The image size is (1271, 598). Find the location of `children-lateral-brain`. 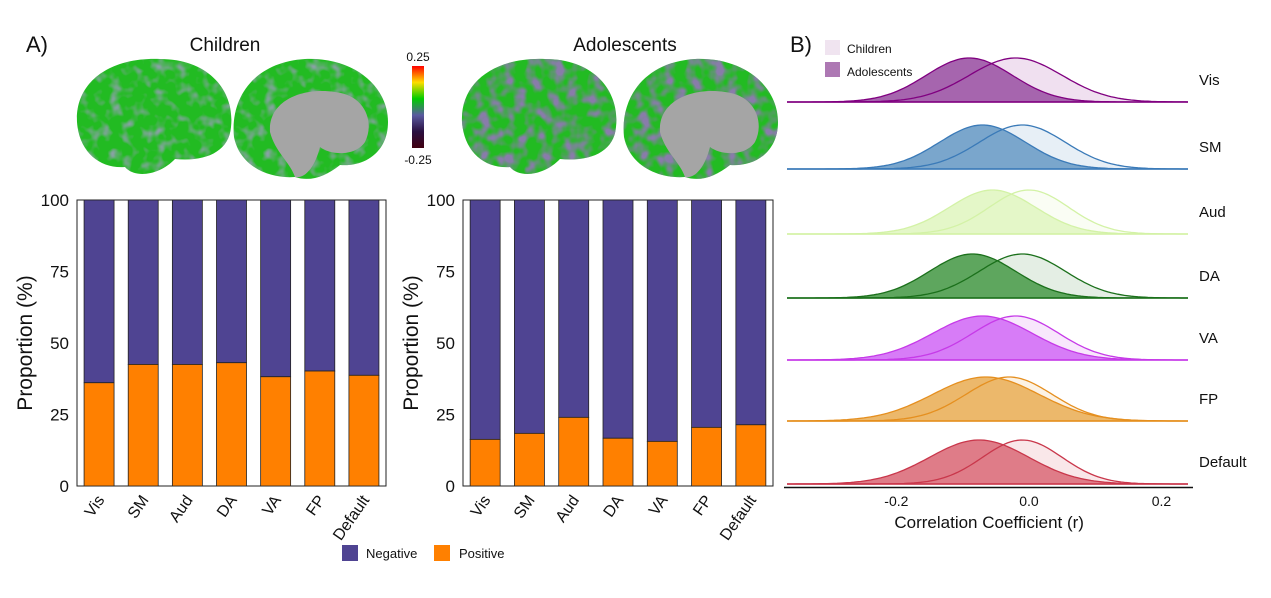

children-lateral-brain is located at coordinates (154, 116).